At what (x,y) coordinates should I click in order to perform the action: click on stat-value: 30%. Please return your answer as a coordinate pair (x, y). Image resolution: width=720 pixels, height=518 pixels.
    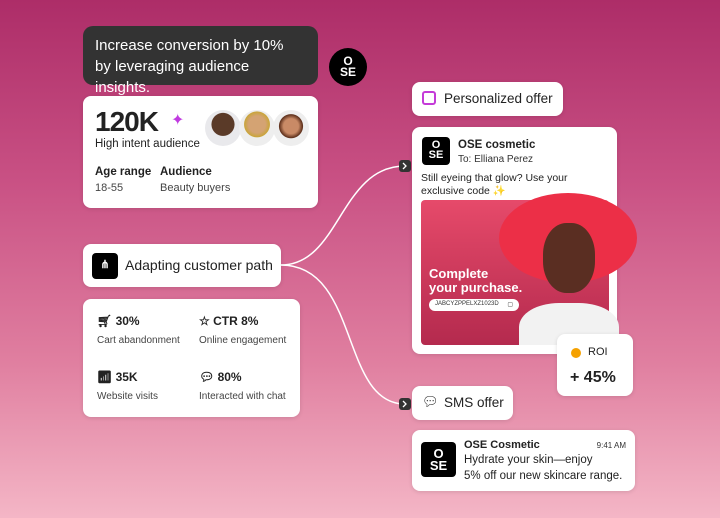
    Looking at the image, I should click on (127, 321).